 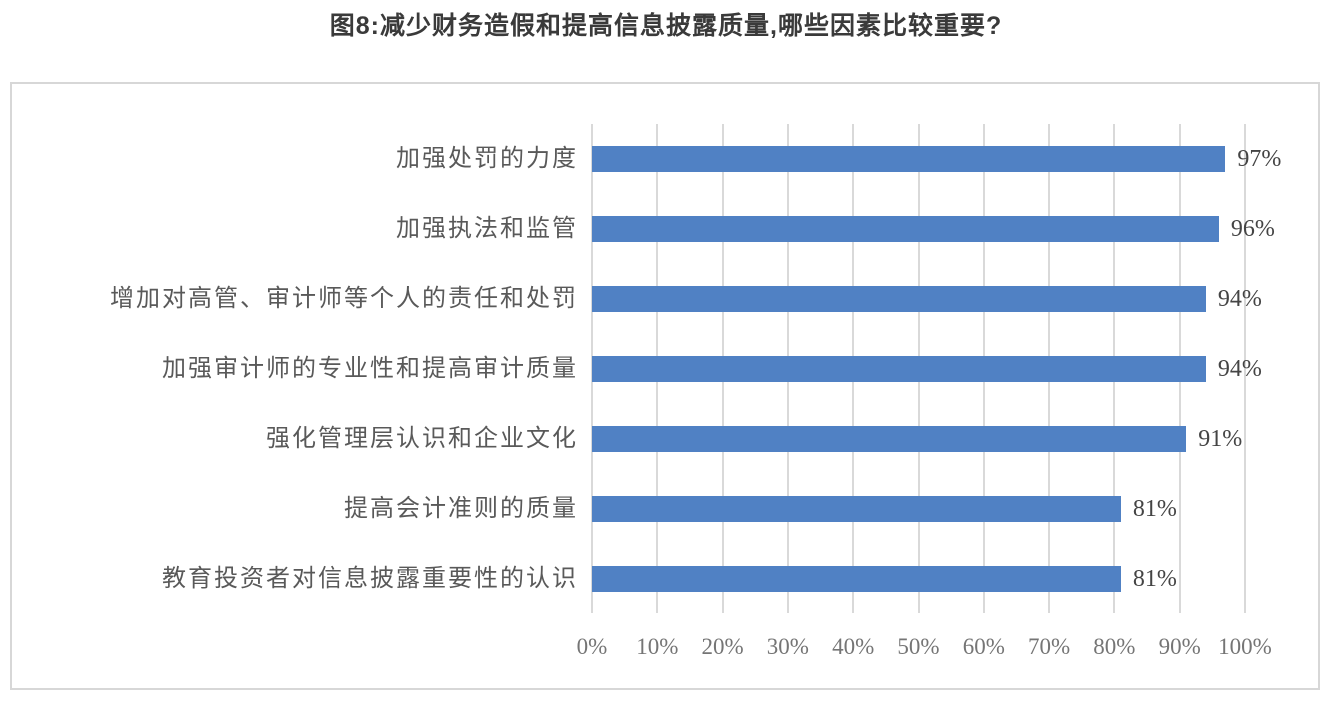 What do you see at coordinates (422, 439) in the screenshot?
I see `category-label: 强化管理层认识和企业文化` at bounding box center [422, 439].